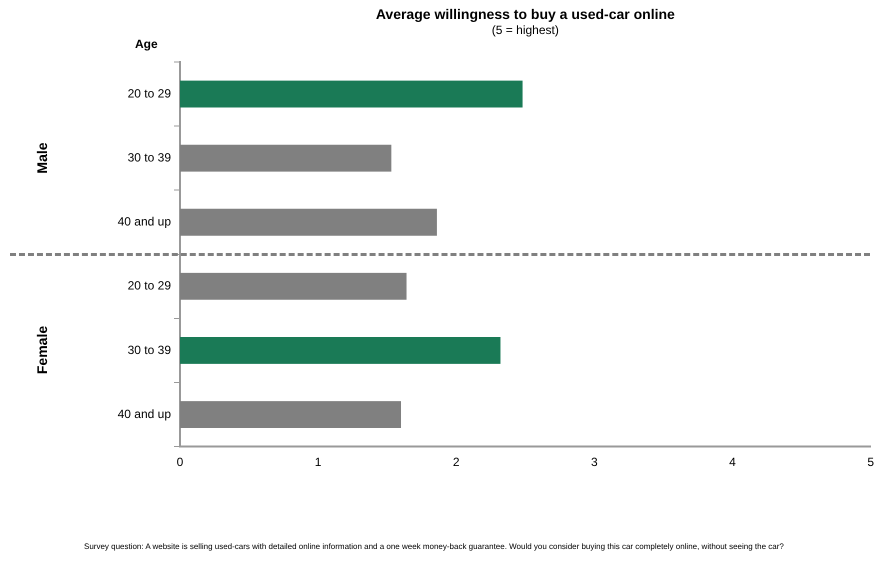  What do you see at coordinates (594, 462) in the screenshot?
I see `x-tick-label: 3` at bounding box center [594, 462].